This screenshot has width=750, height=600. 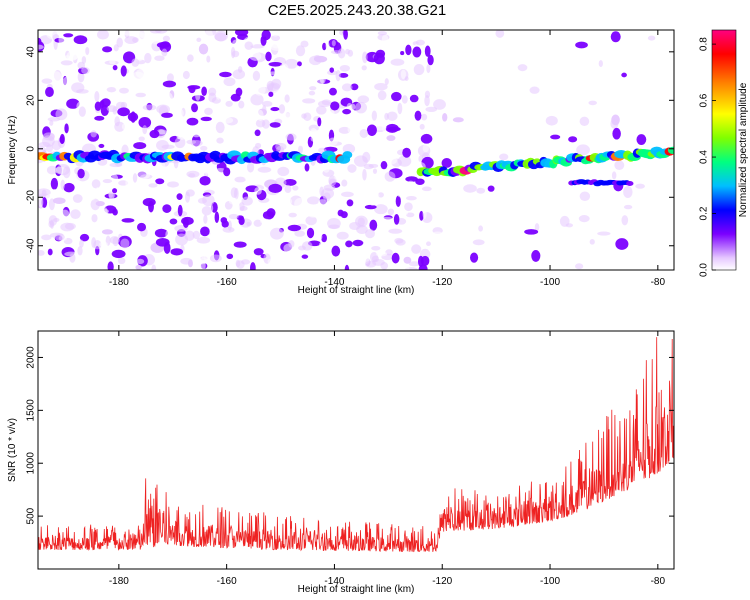 What do you see at coordinates (119, 581) in the screenshot?
I see `x-tick-label: -180` at bounding box center [119, 581].